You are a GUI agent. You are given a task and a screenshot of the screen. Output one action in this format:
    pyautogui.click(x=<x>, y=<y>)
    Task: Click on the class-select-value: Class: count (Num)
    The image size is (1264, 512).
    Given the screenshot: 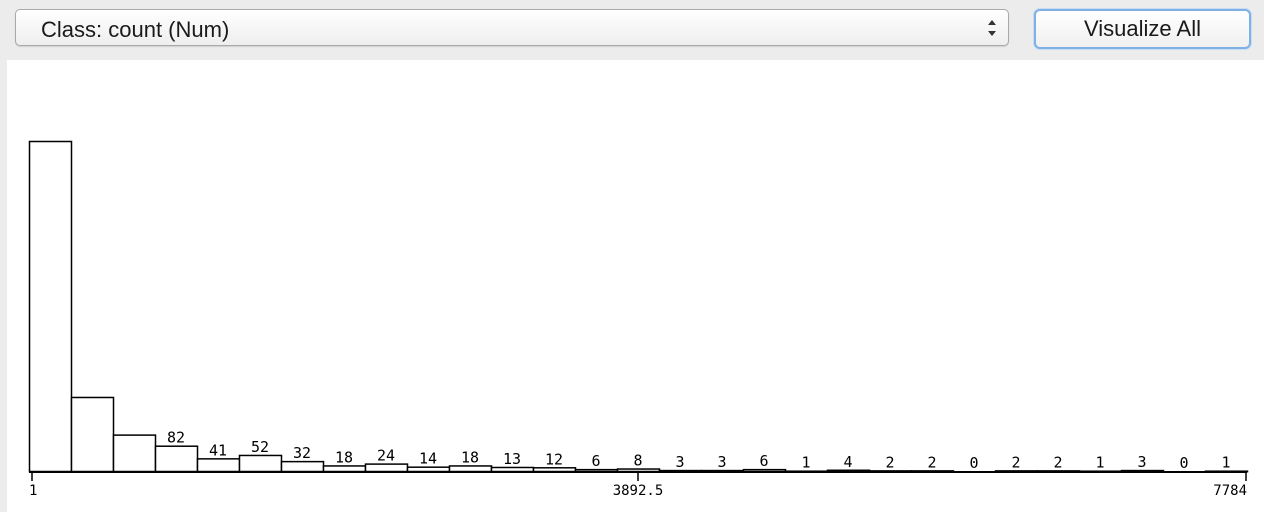 What is the action you would take?
    pyautogui.click(x=135, y=29)
    